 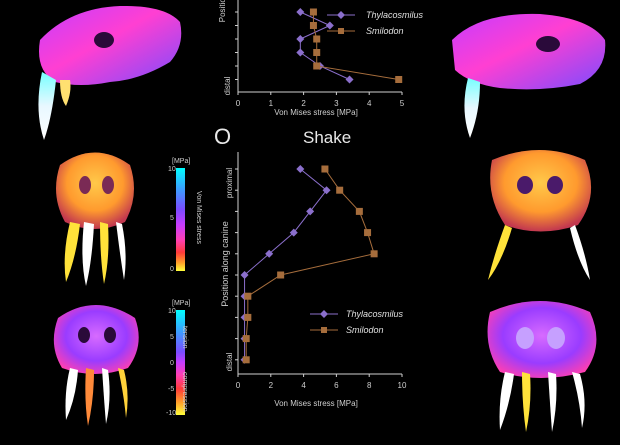 What do you see at coordinates (375, 314) in the screenshot?
I see `bottom-legend-thylacosmilus: Thylacosmilus` at bounding box center [375, 314].